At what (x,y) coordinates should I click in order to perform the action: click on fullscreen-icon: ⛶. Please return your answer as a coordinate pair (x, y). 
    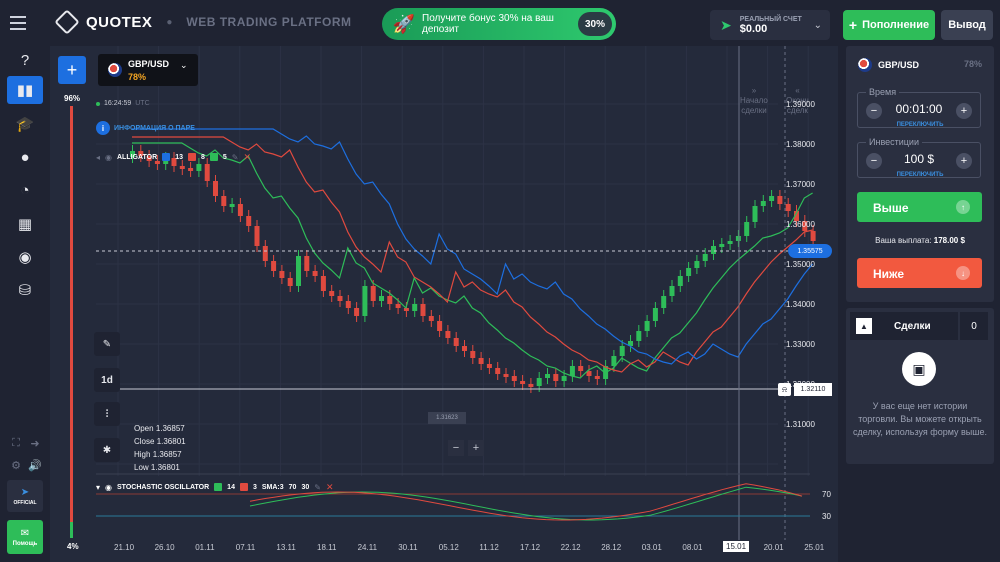
    Looking at the image, I should click on (16, 442).